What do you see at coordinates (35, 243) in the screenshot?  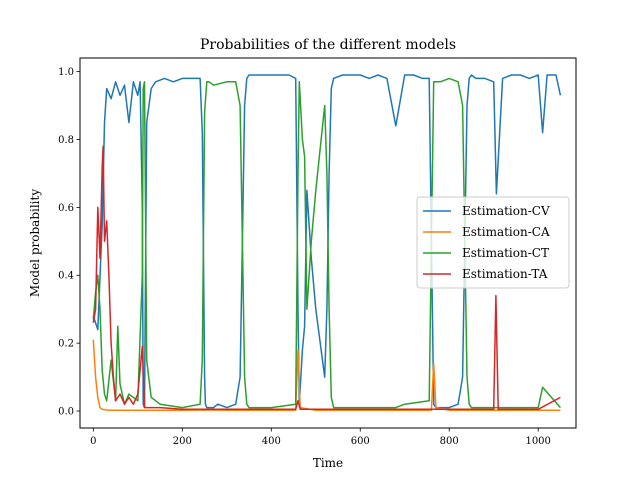 I see `y-axis-label: Model probability` at bounding box center [35, 243].